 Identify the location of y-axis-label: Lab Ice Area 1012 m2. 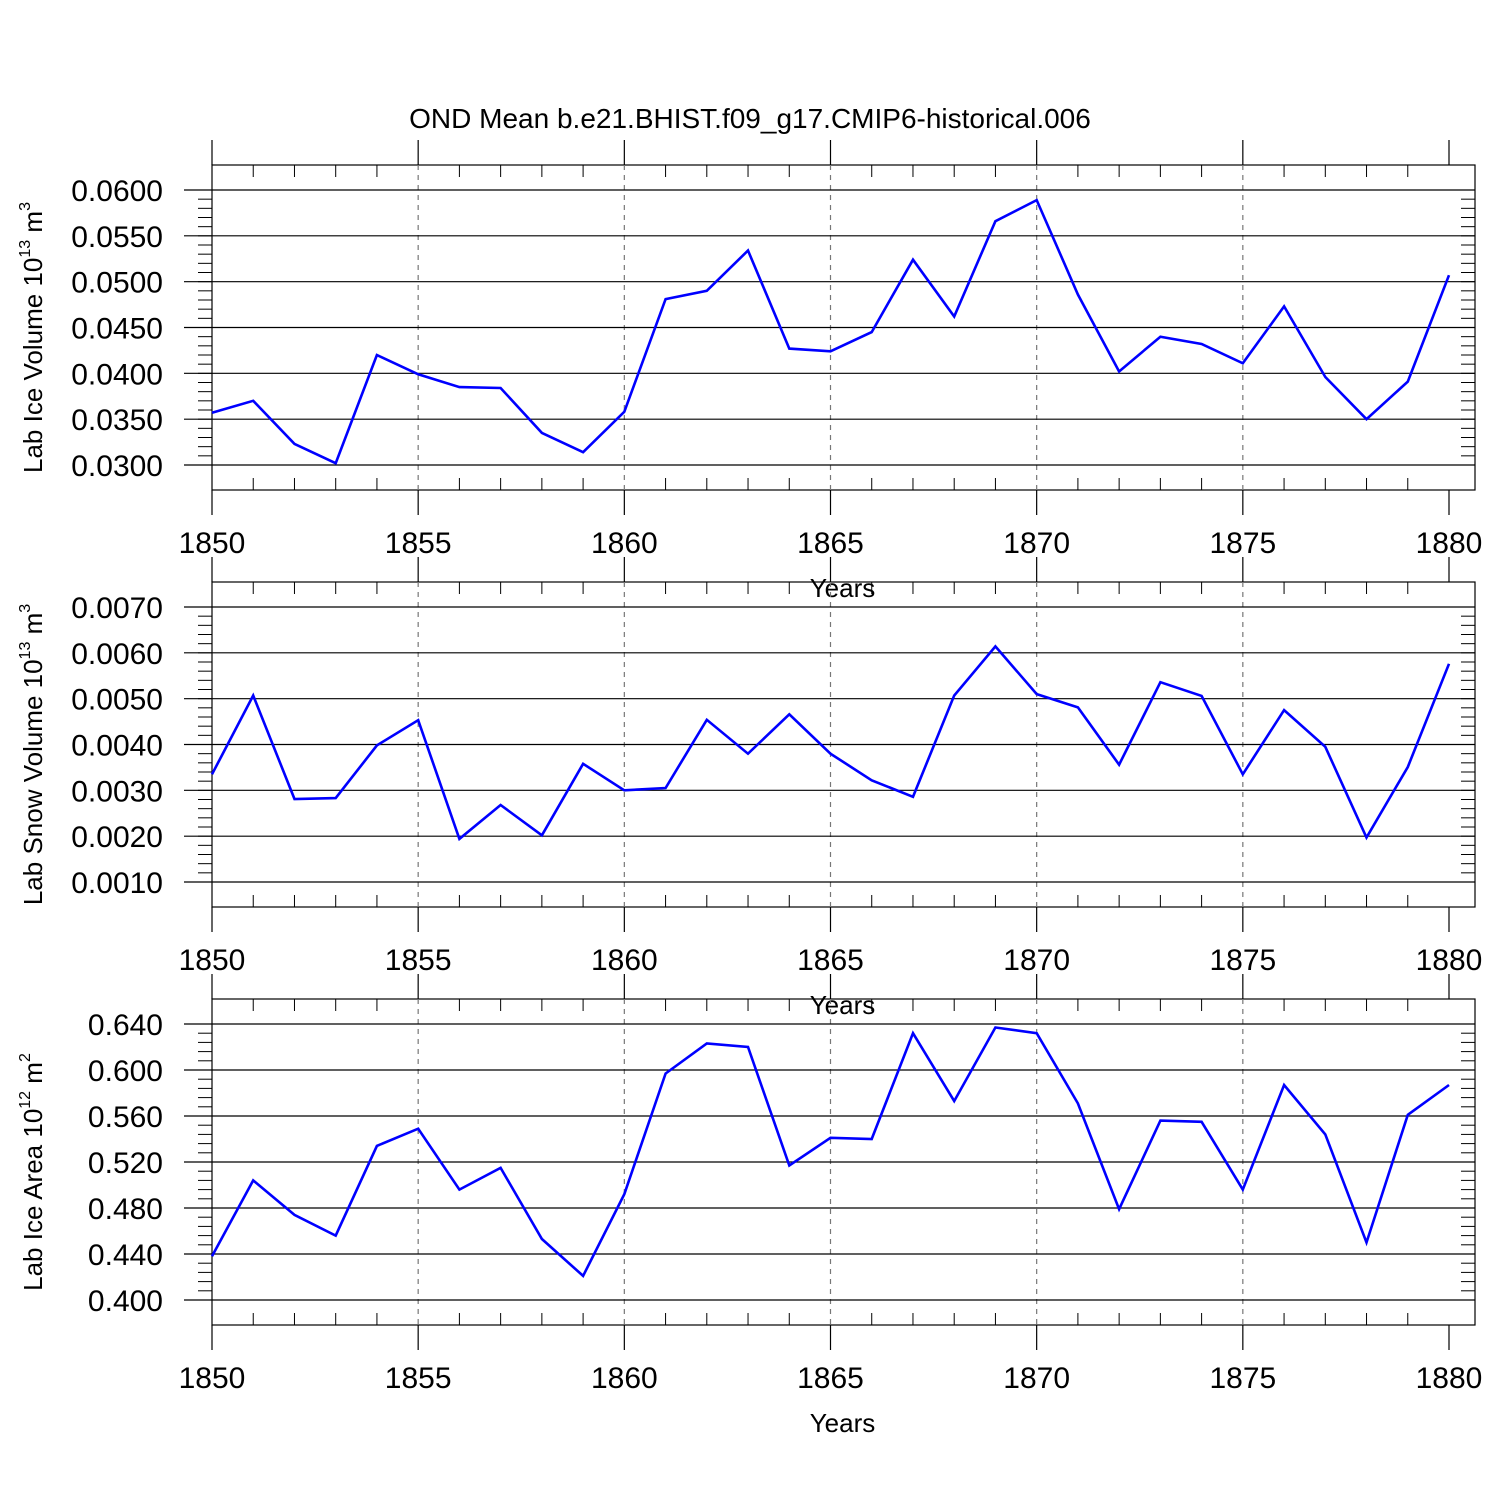
(32, 1172).